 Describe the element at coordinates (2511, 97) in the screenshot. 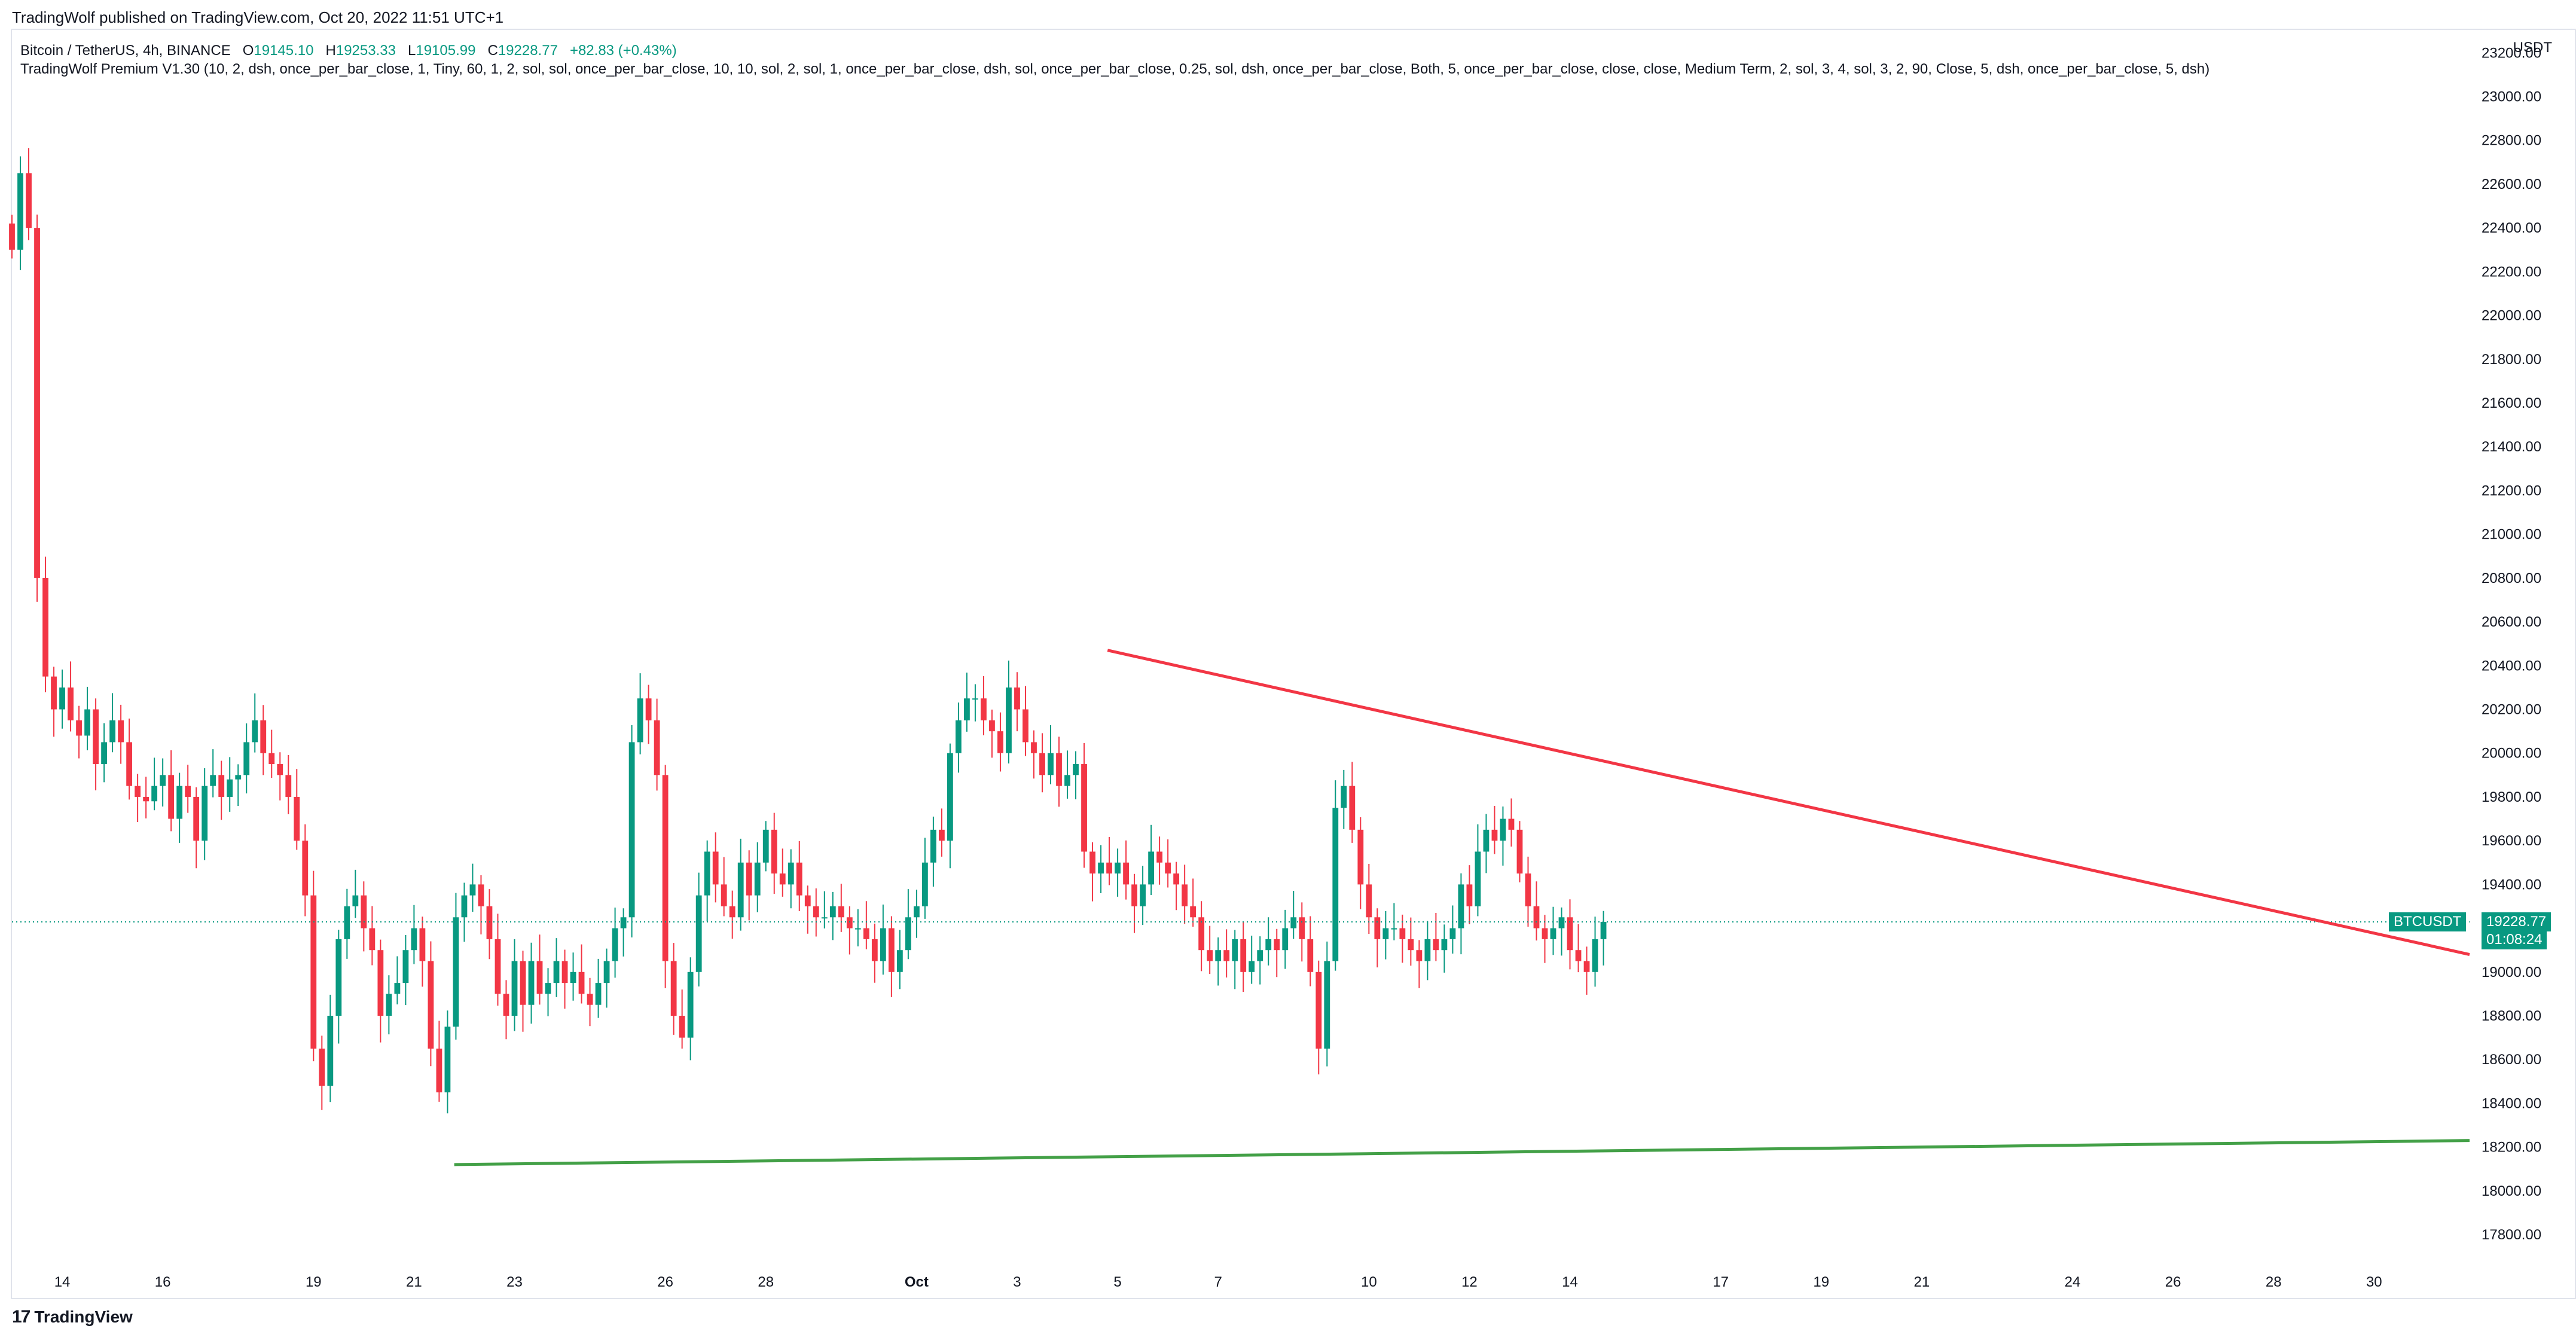

I see `price-tick-label: 23000.00` at that location.